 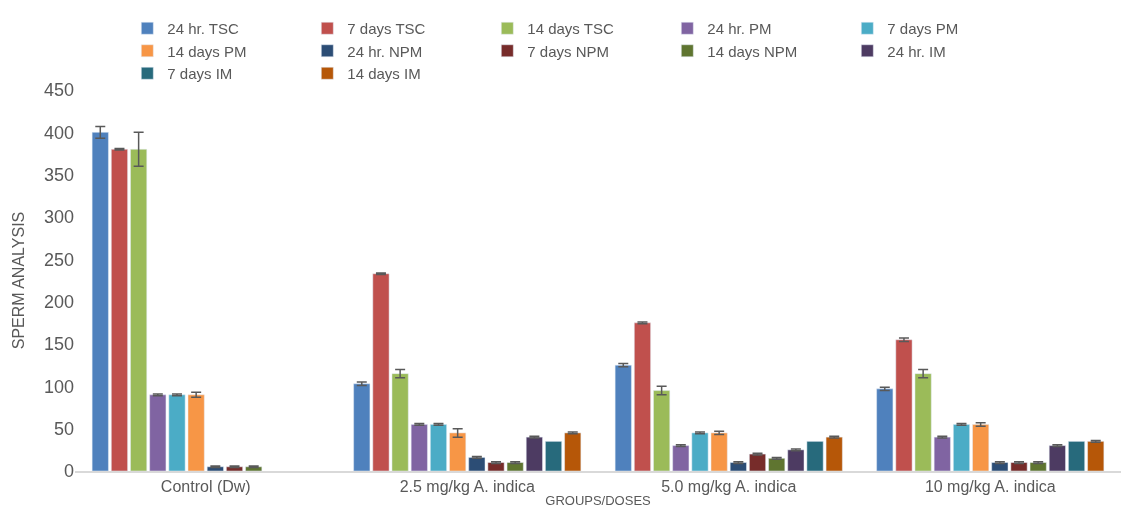 I want to click on y-tick-label: 350, so click(x=58, y=174).